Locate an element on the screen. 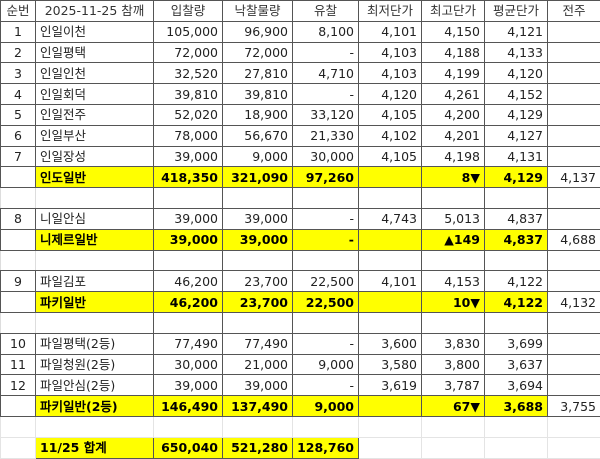 The width and height of the screenshot is (600, 459). row-bid: 77,490 is located at coordinates (188, 343).